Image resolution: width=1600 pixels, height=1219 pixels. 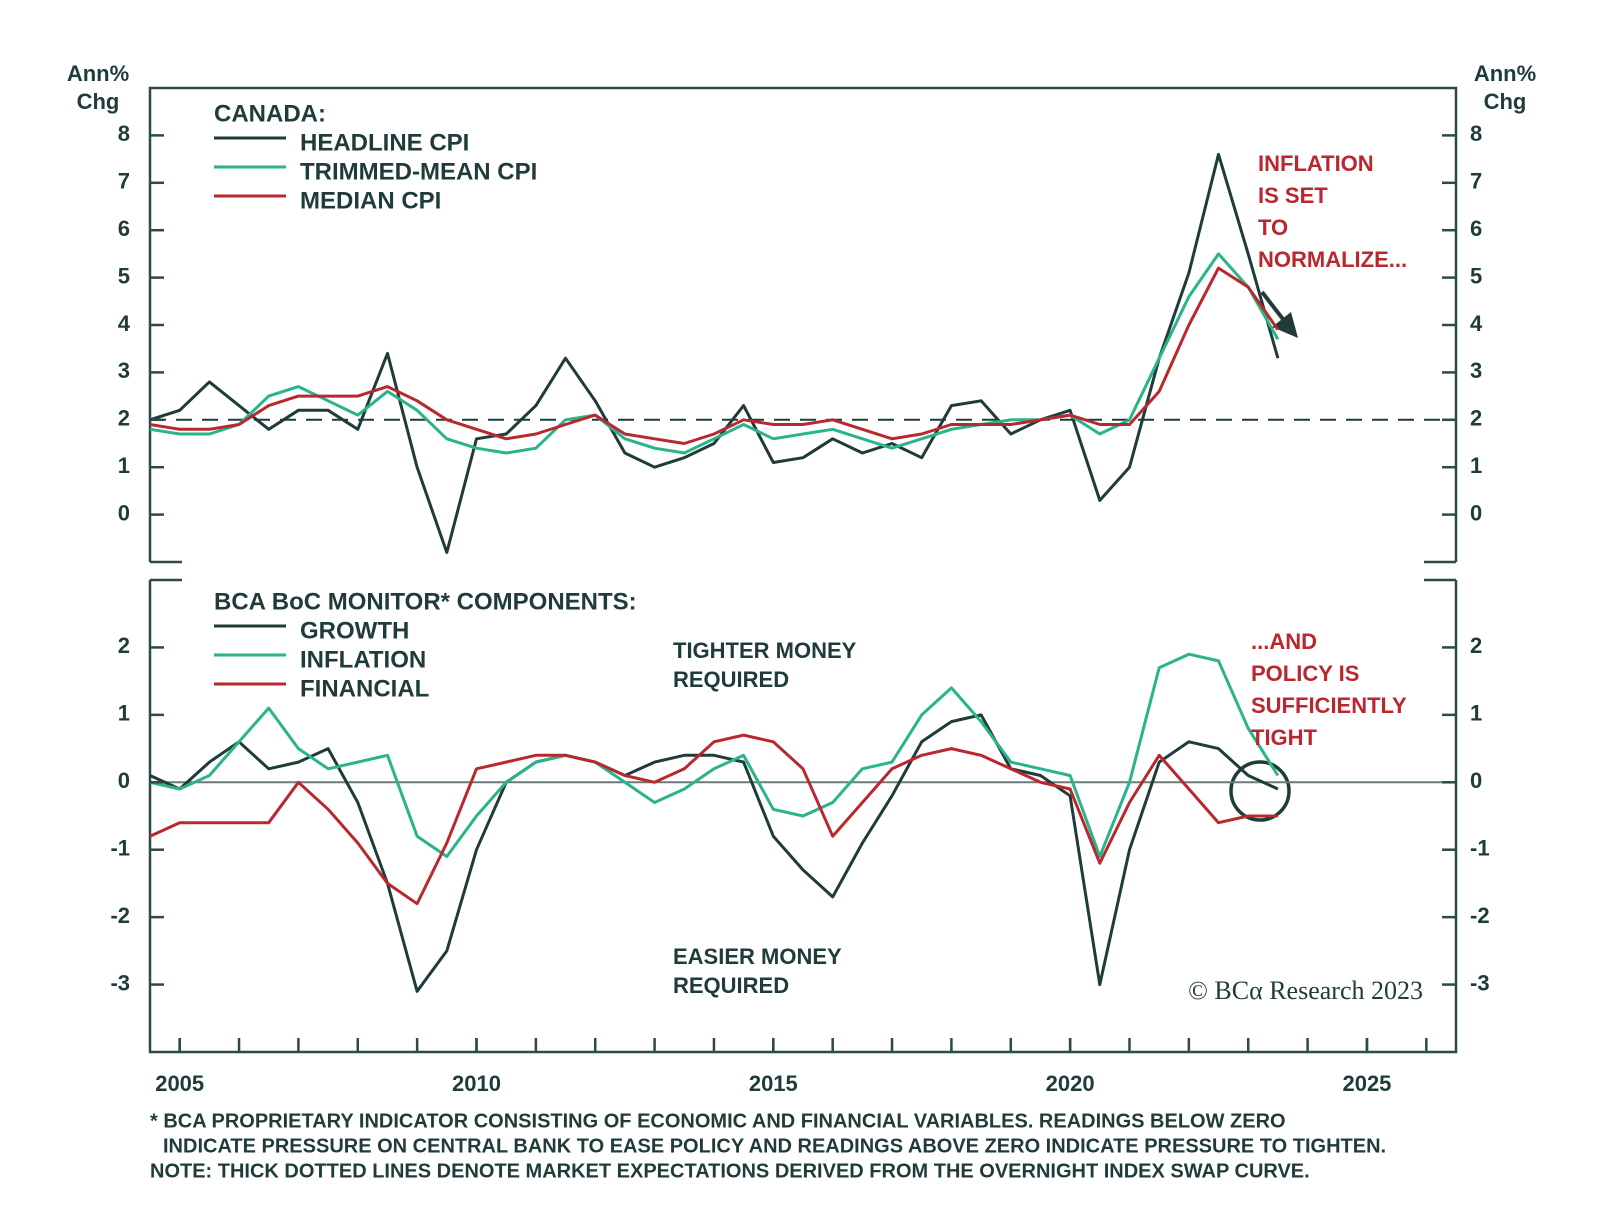 What do you see at coordinates (1480, 982) in the screenshot?
I see `y2-tick-label: -3` at bounding box center [1480, 982].